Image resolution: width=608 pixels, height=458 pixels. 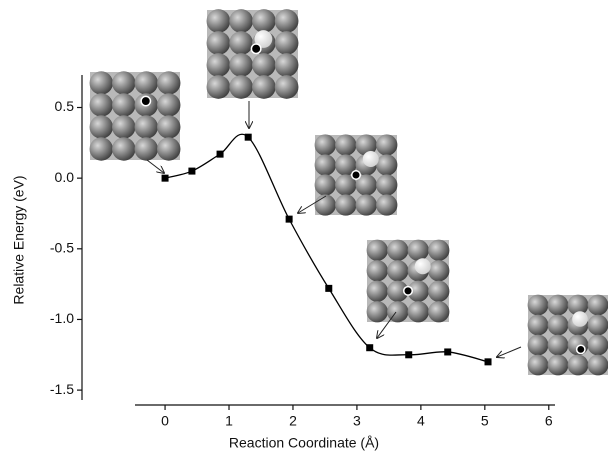 I want to click on x-tick-label: 4, so click(x=421, y=421).